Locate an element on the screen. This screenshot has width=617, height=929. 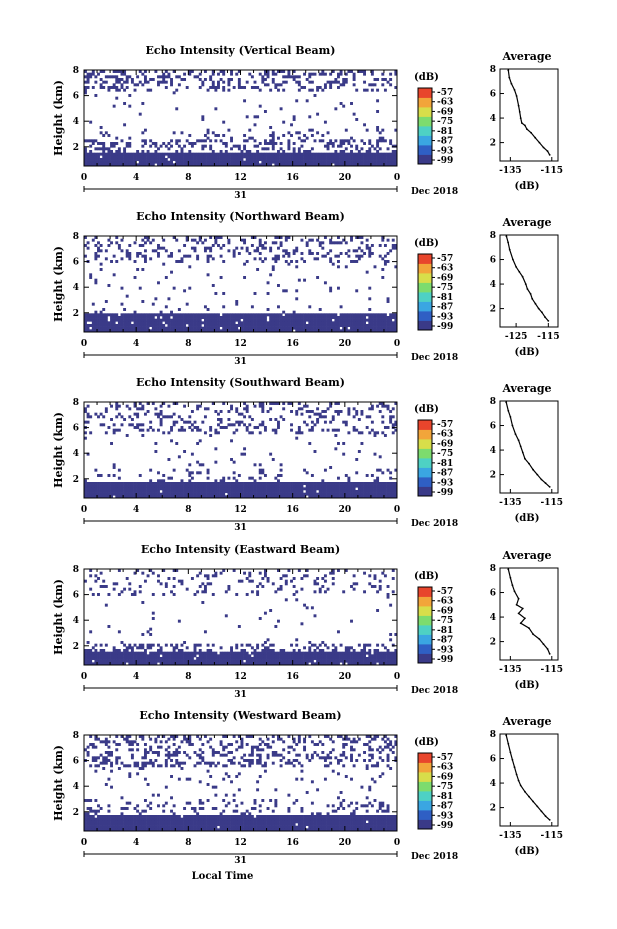
colorbar-tick-label: -81 is located at coordinates (445, 464).